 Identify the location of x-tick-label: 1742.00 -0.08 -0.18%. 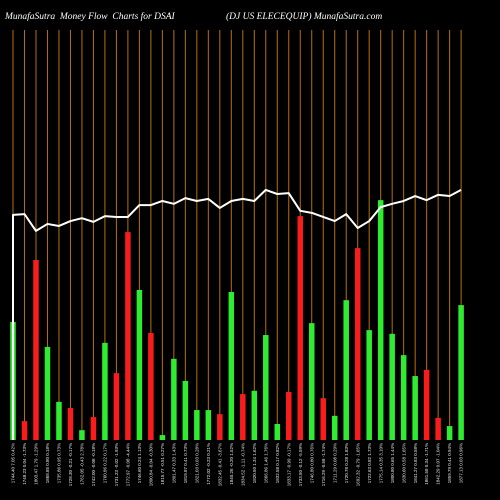
(93, 464).